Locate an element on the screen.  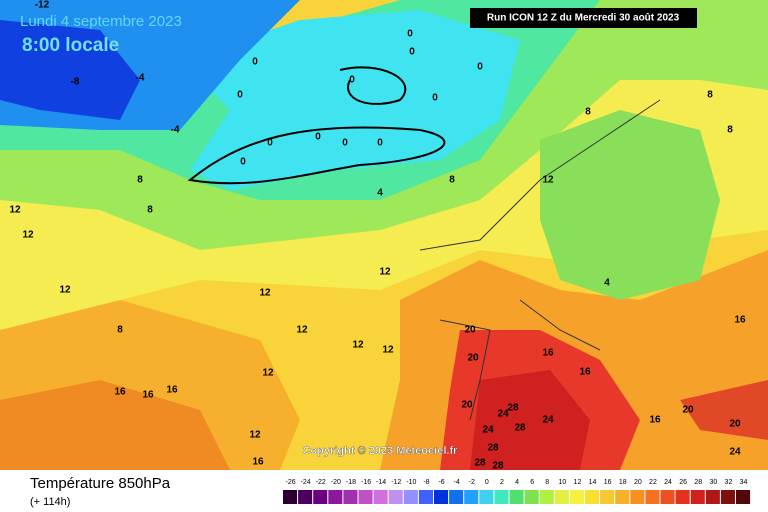
run-box is located at coordinates (583, 18).